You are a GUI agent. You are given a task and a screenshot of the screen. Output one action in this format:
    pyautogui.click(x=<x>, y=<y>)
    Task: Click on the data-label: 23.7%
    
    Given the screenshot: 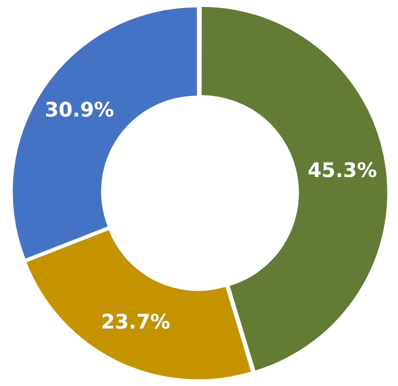 What is the action you would take?
    pyautogui.click(x=135, y=321)
    